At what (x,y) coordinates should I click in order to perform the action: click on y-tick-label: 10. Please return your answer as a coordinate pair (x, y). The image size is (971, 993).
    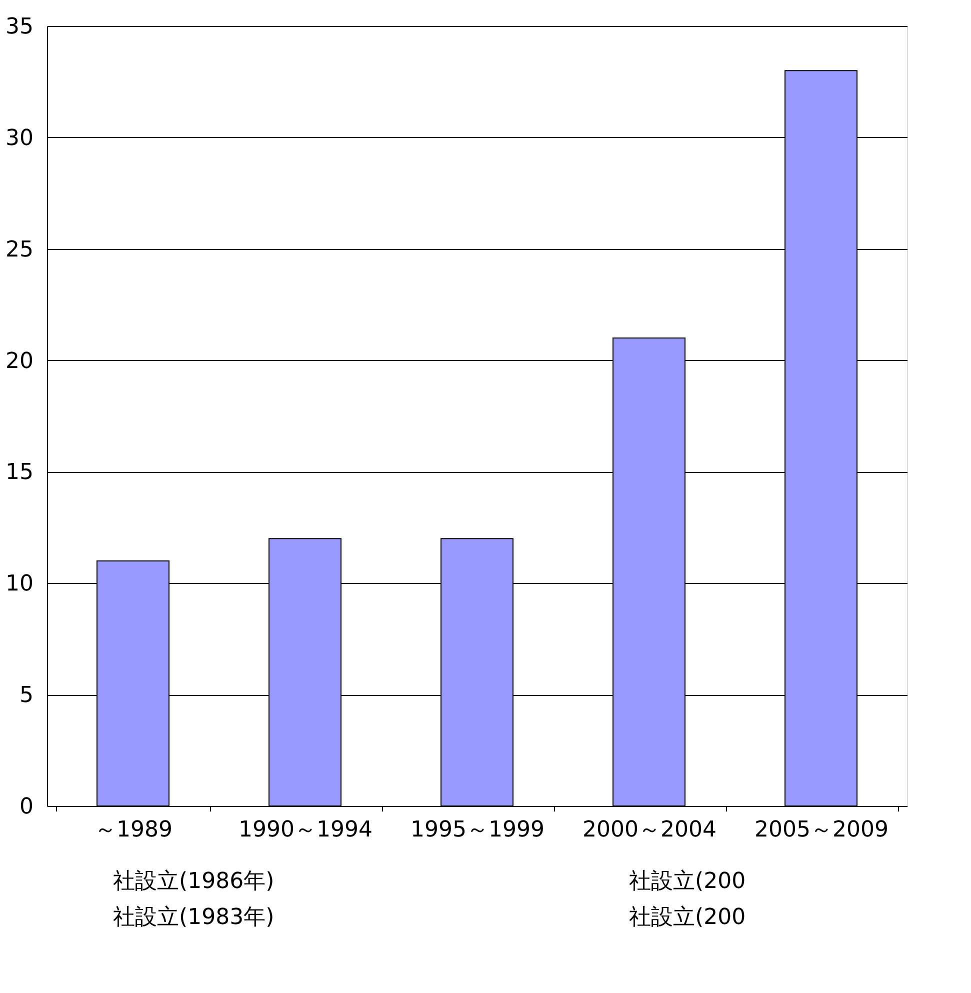
    Looking at the image, I should click on (20, 584).